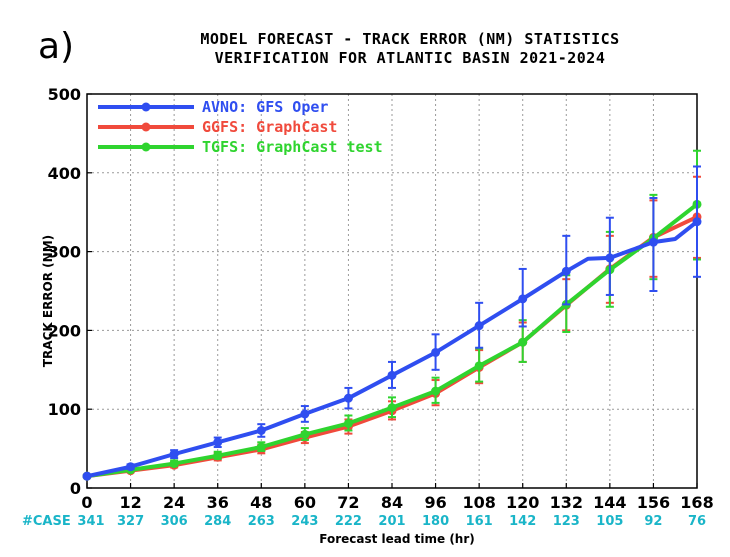 This screenshot has height=557, width=730. What do you see at coordinates (90, 521) in the screenshot?
I see `case-count: 341` at bounding box center [90, 521].